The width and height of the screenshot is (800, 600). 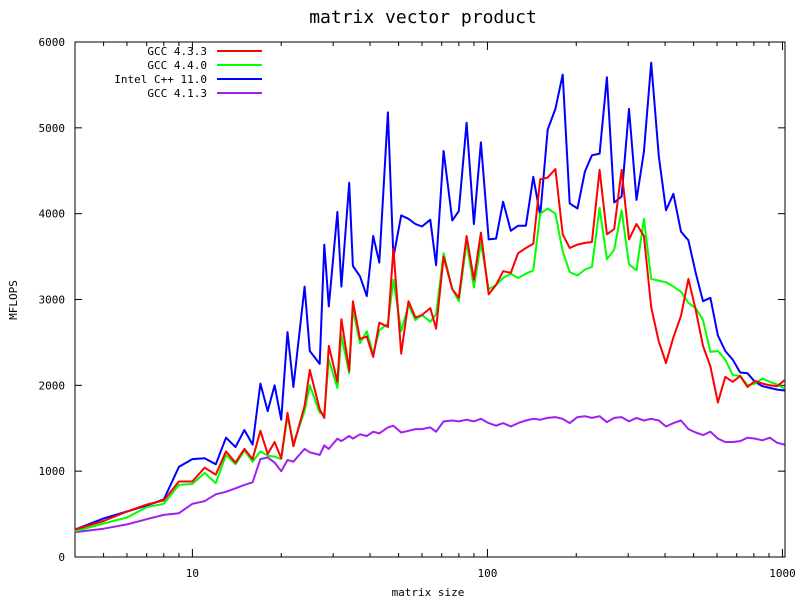 What do you see at coordinates (428, 592) in the screenshot?
I see `x-axis-label: matrix size` at bounding box center [428, 592].